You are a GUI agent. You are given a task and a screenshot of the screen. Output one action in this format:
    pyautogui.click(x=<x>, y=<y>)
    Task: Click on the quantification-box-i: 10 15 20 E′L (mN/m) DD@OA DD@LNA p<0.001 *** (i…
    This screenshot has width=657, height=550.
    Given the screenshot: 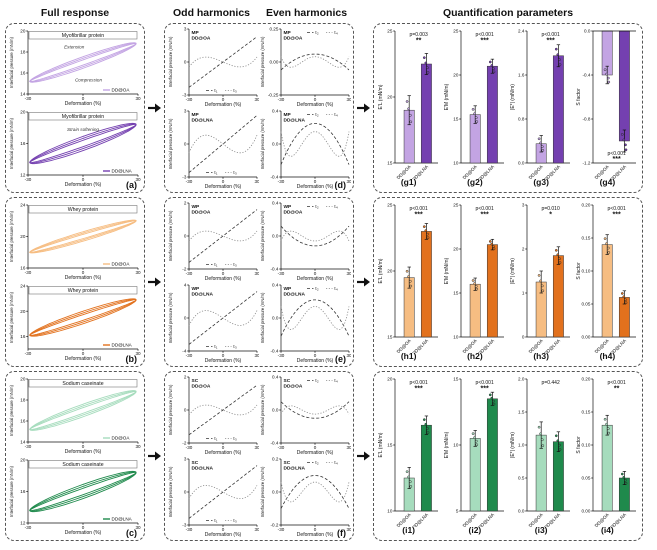 What is the action you would take?
    pyautogui.click(x=508, y=456)
    